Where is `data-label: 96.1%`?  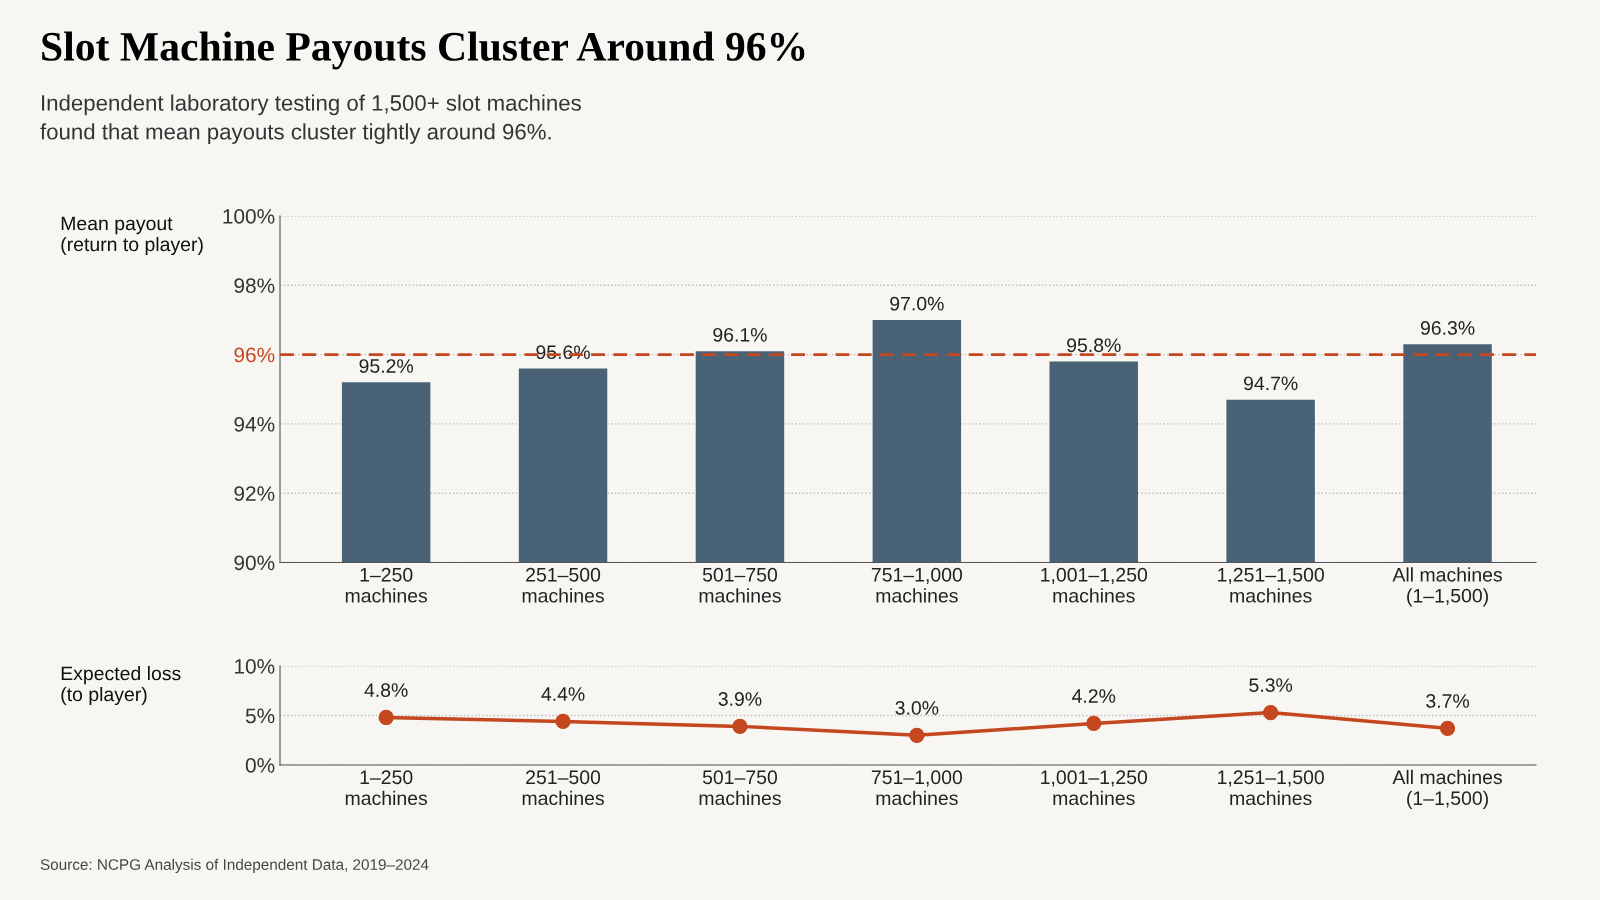
data-label: 96.1% is located at coordinates (740, 334).